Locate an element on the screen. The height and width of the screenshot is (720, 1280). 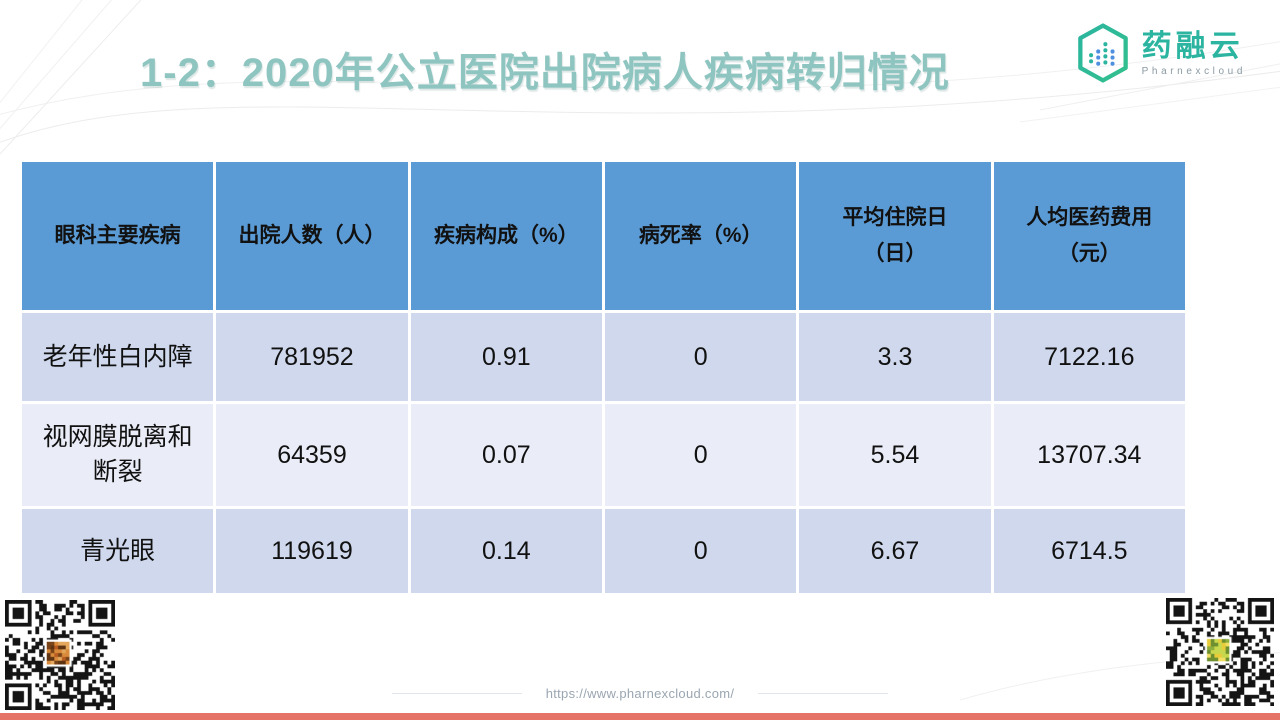
cell-discharges: 781952 is located at coordinates (312, 357).